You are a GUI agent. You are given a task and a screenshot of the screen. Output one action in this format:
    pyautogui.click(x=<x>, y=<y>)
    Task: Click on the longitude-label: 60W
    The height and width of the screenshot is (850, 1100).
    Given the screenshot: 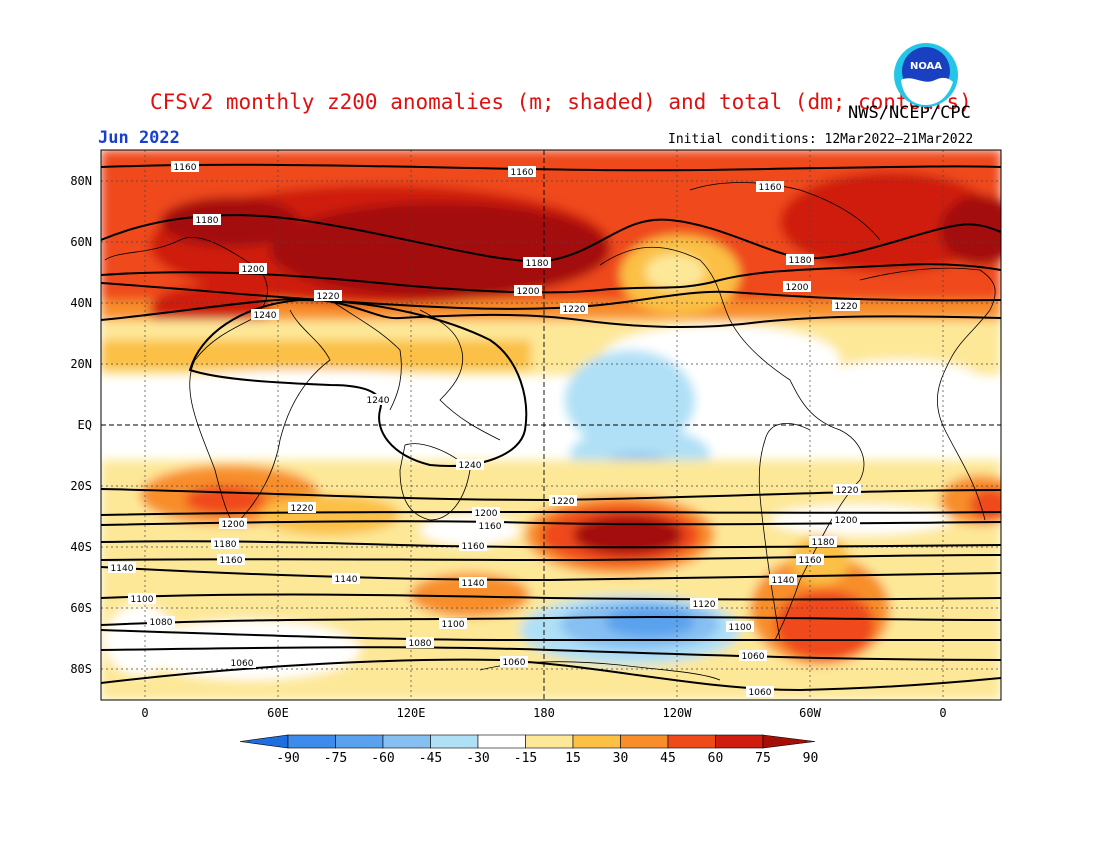 What is the action you would take?
    pyautogui.click(x=810, y=713)
    